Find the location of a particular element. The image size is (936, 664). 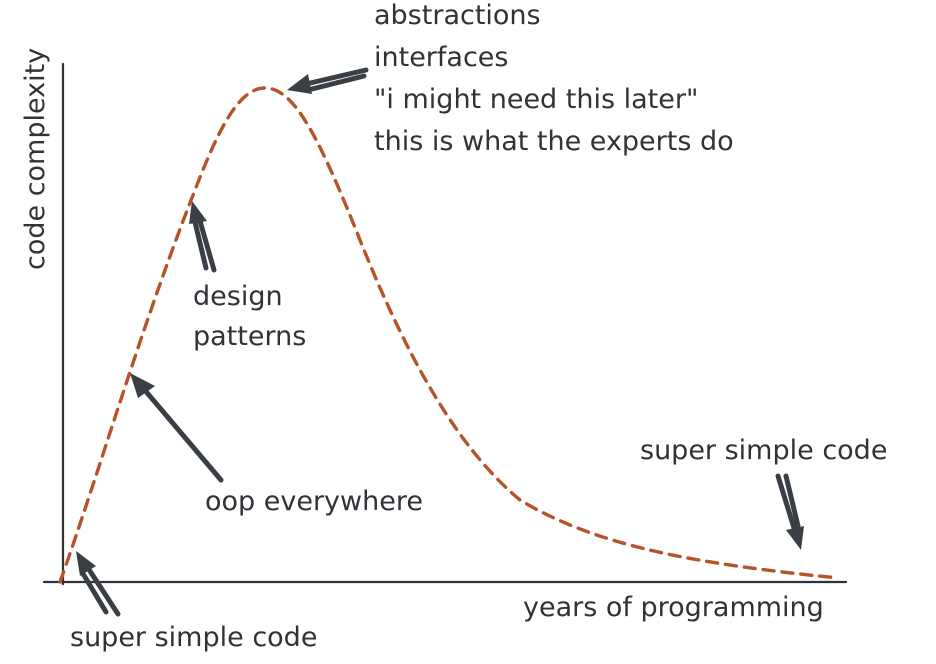

arrow-peak is located at coordinates (328, 80).